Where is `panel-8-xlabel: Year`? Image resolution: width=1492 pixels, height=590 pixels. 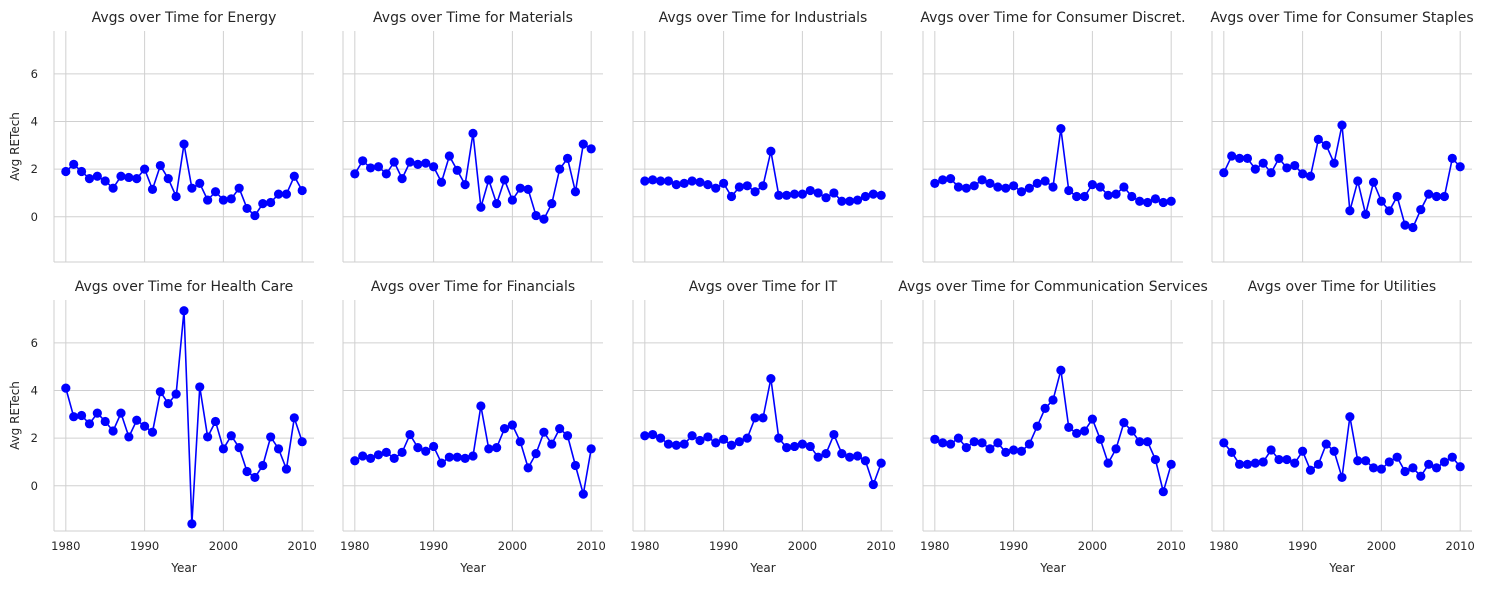
panel-8-xlabel: Year is located at coordinates (762, 568).